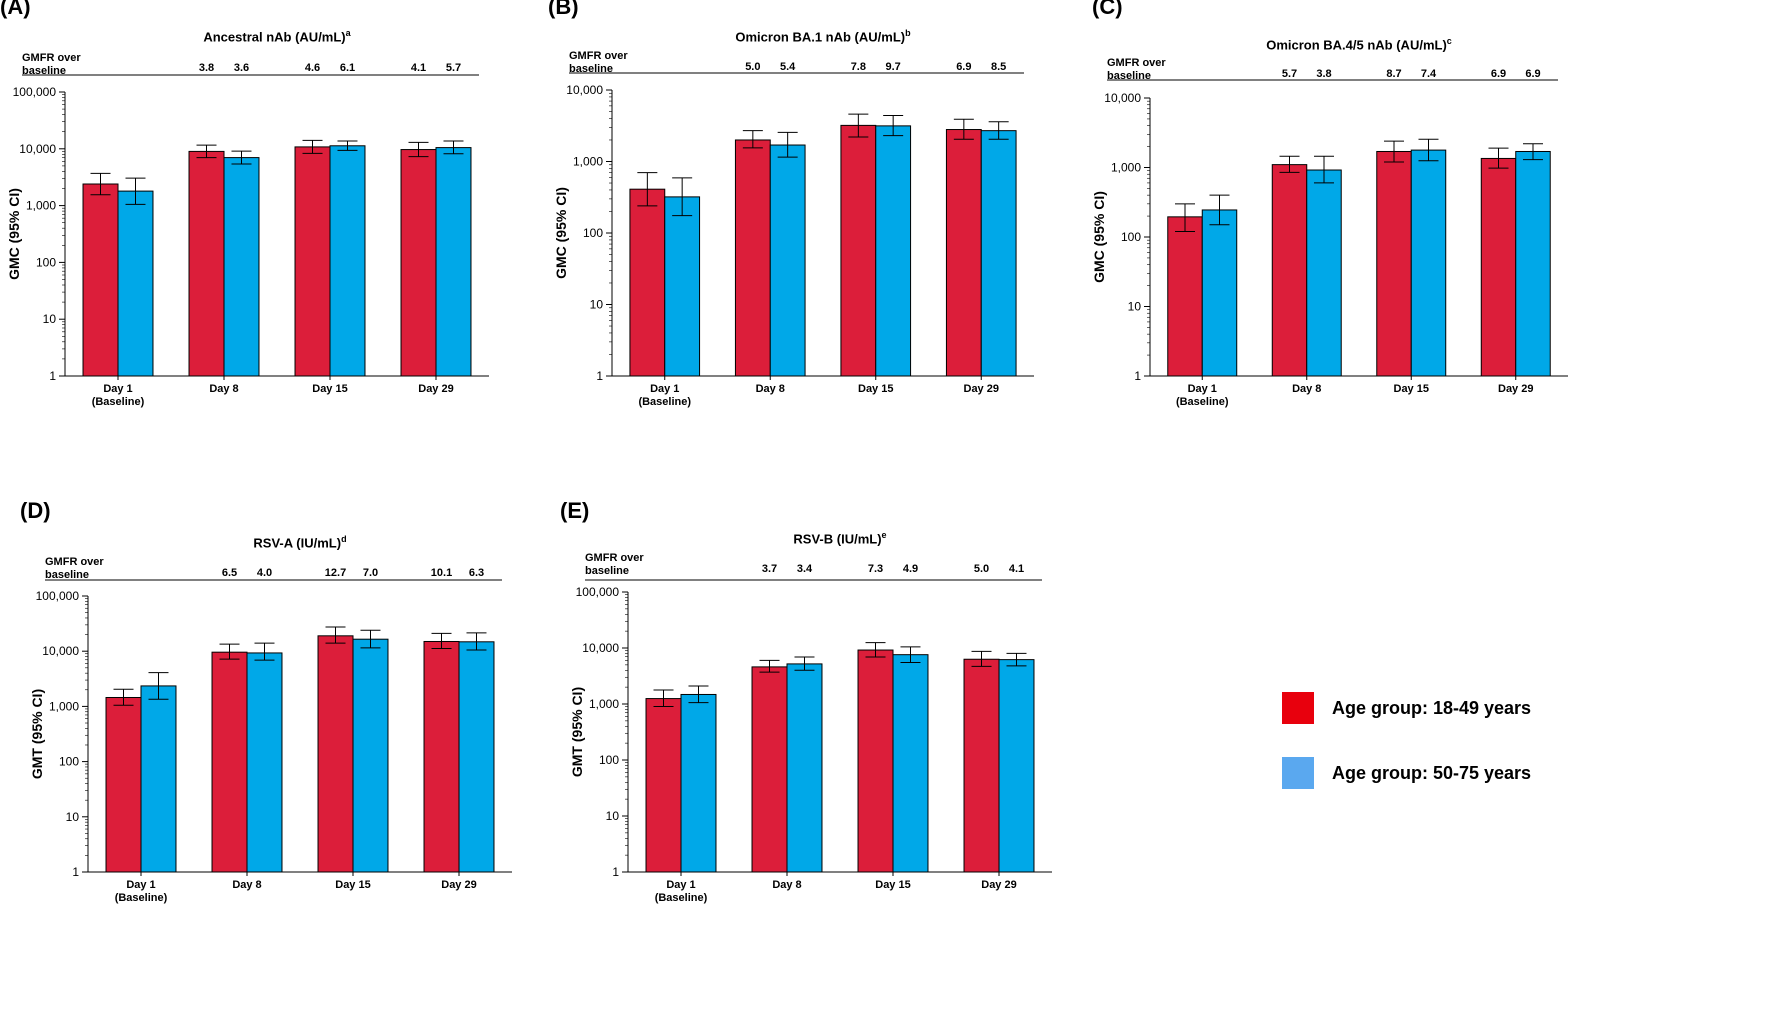 Image resolution: width=1772 pixels, height=1018 pixels. I want to click on chart-title-a: Ancestral nAb (AU/mL)a, so click(277, 36).